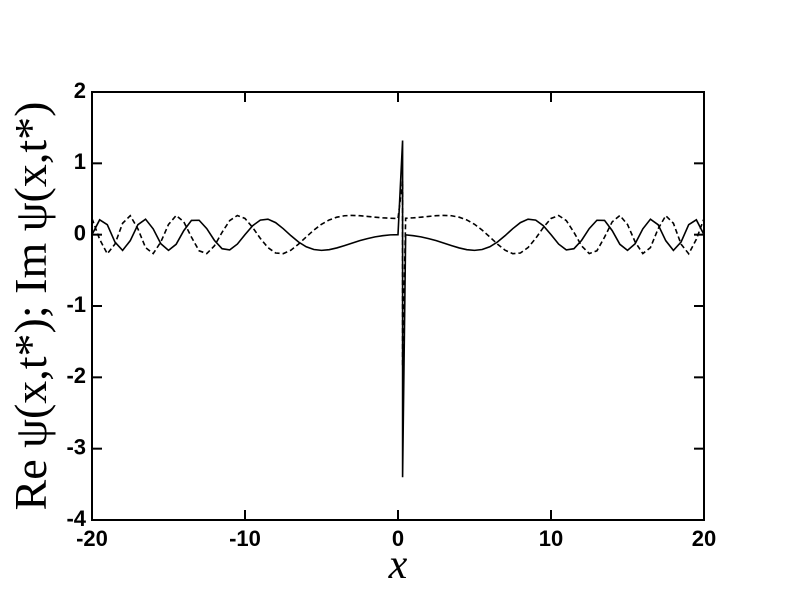  I want to click on x-axis-label: x, so click(398, 565).